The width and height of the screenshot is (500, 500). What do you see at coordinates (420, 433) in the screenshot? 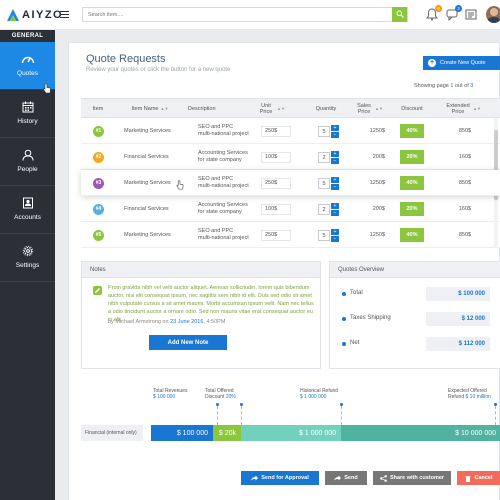
I see `segment-expected-refund: $ 10 000 000` at bounding box center [420, 433].